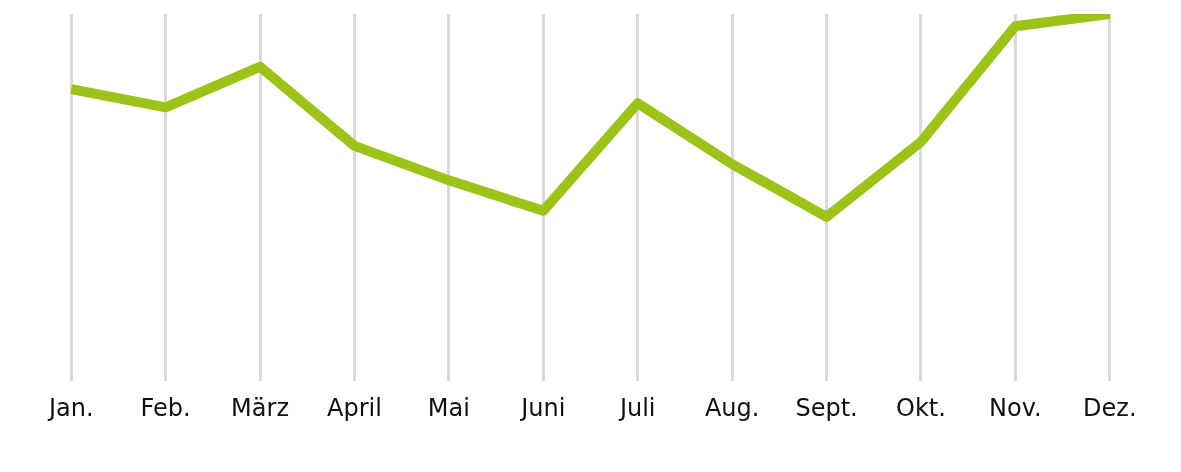 This screenshot has height=472, width=1181. Describe the element at coordinates (1015, 407) in the screenshot. I see `x-tick-label: Nov.` at that location.